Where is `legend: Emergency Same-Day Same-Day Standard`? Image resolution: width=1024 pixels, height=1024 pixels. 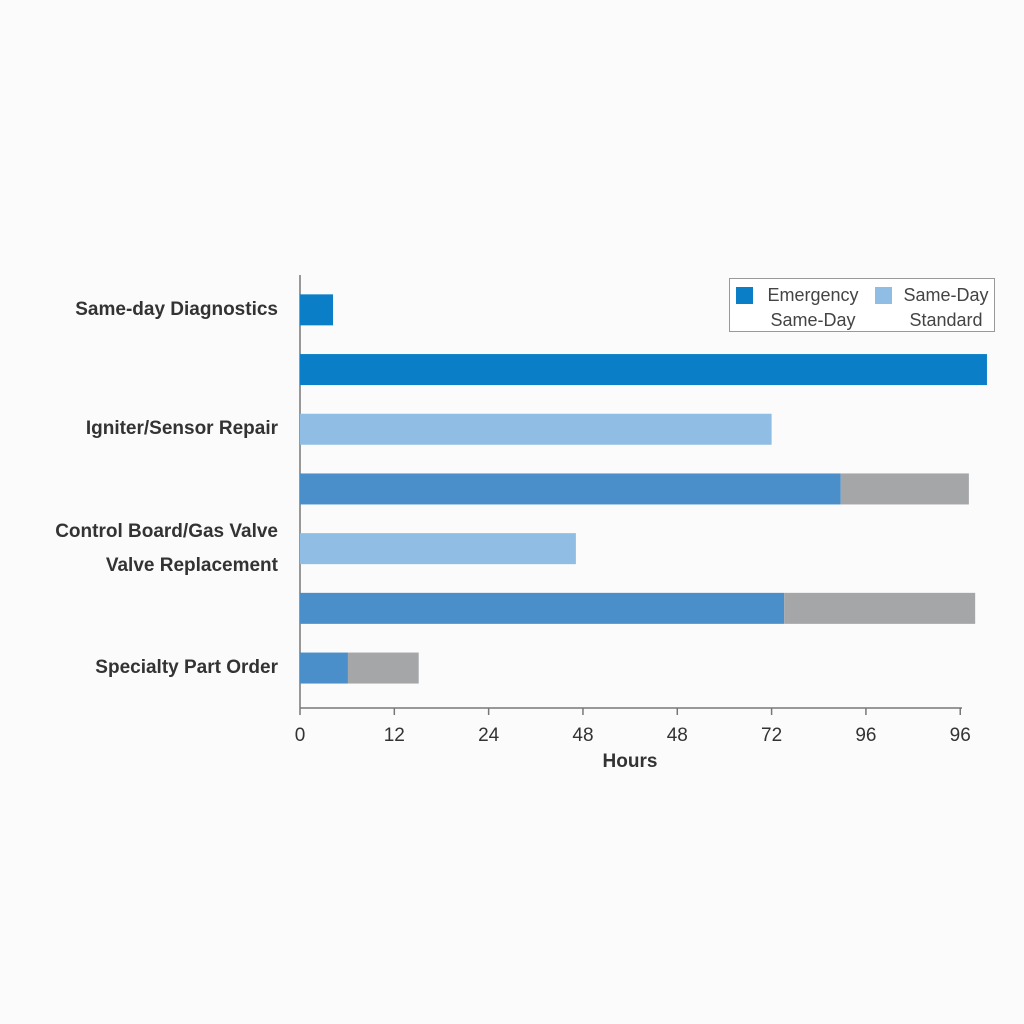 legend: Emergency Same-Day Same-Day Standard is located at coordinates (862, 305).